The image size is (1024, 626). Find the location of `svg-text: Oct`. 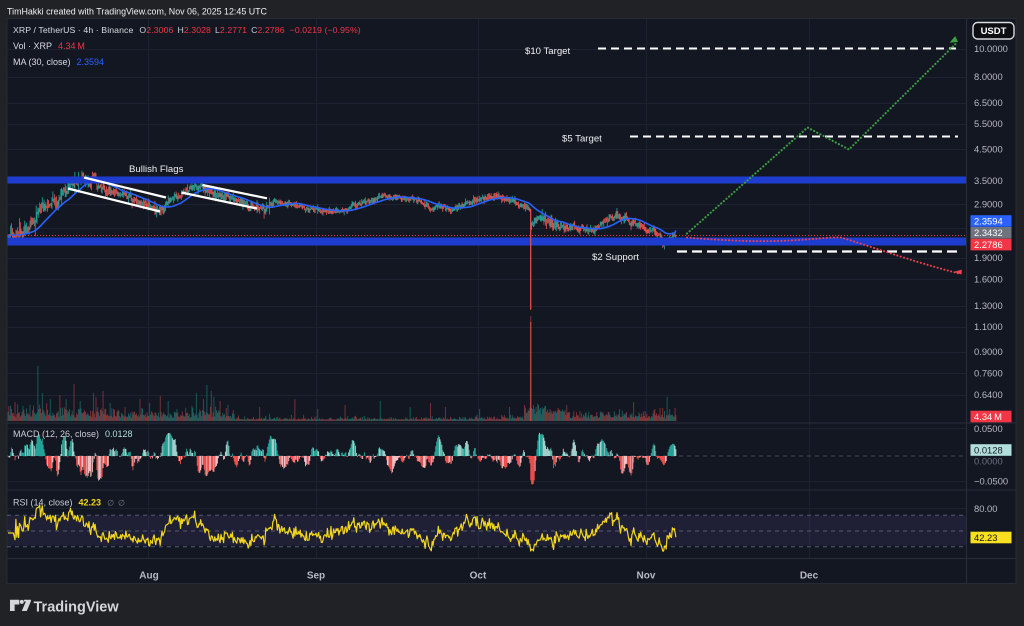

svg-text: Oct is located at coordinates (478, 576).